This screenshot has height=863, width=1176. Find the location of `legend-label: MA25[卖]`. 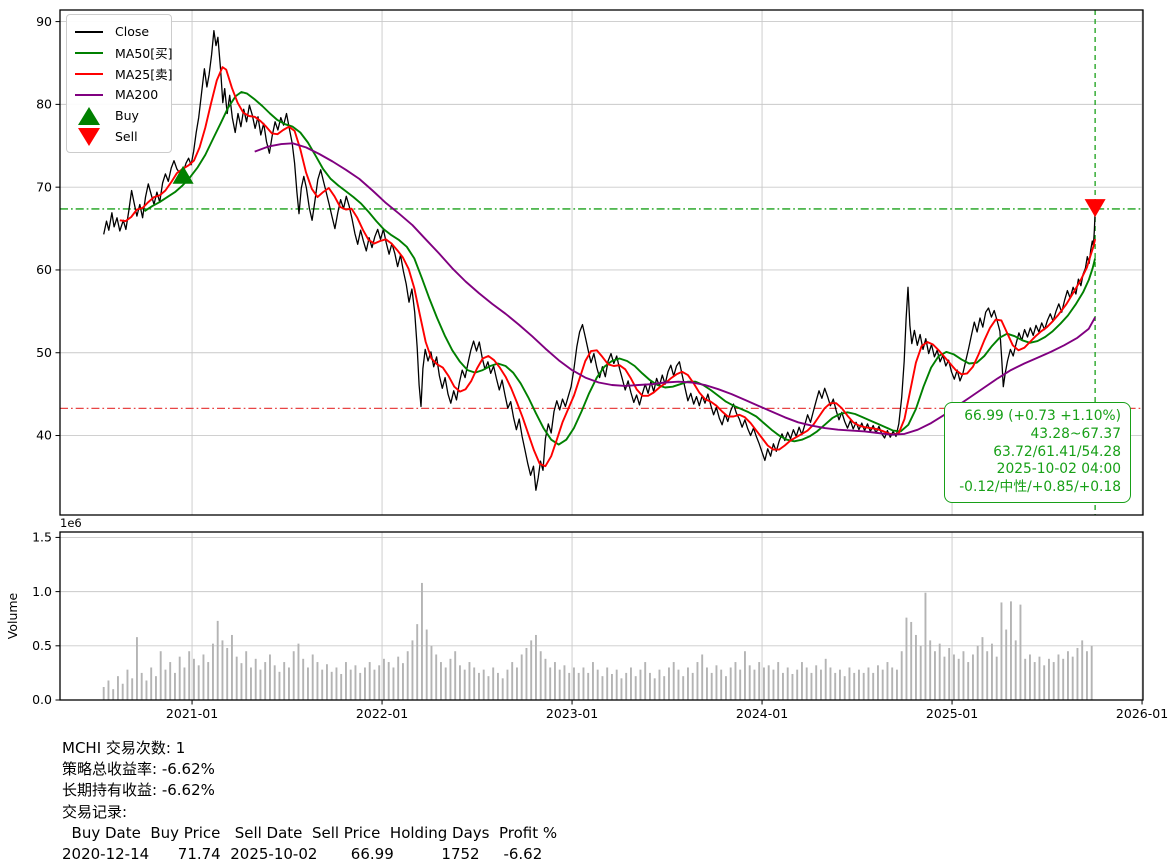

legend-label: MA25[卖] is located at coordinates (144, 74).